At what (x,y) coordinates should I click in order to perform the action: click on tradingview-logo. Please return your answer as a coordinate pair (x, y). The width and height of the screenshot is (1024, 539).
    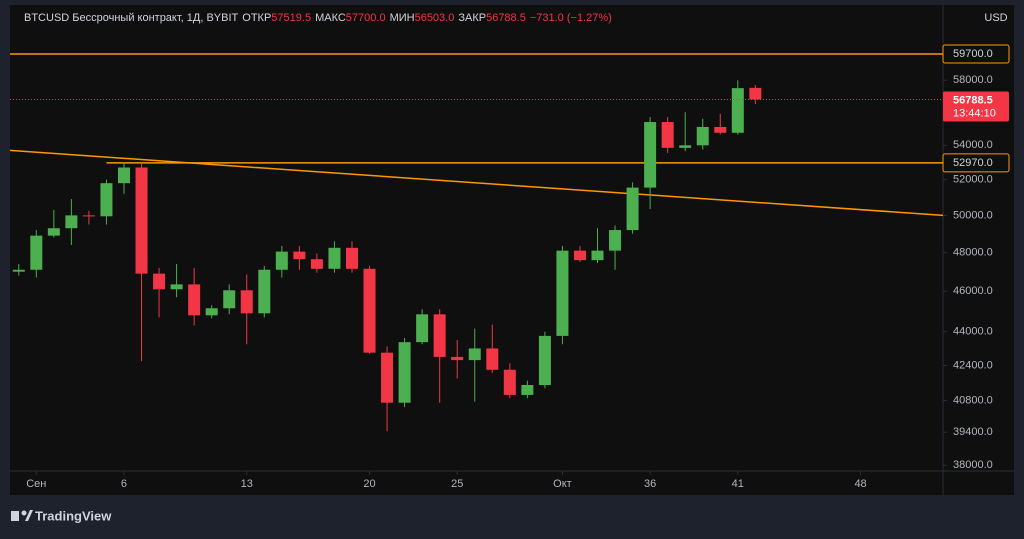
    Looking at the image, I should click on (22, 515).